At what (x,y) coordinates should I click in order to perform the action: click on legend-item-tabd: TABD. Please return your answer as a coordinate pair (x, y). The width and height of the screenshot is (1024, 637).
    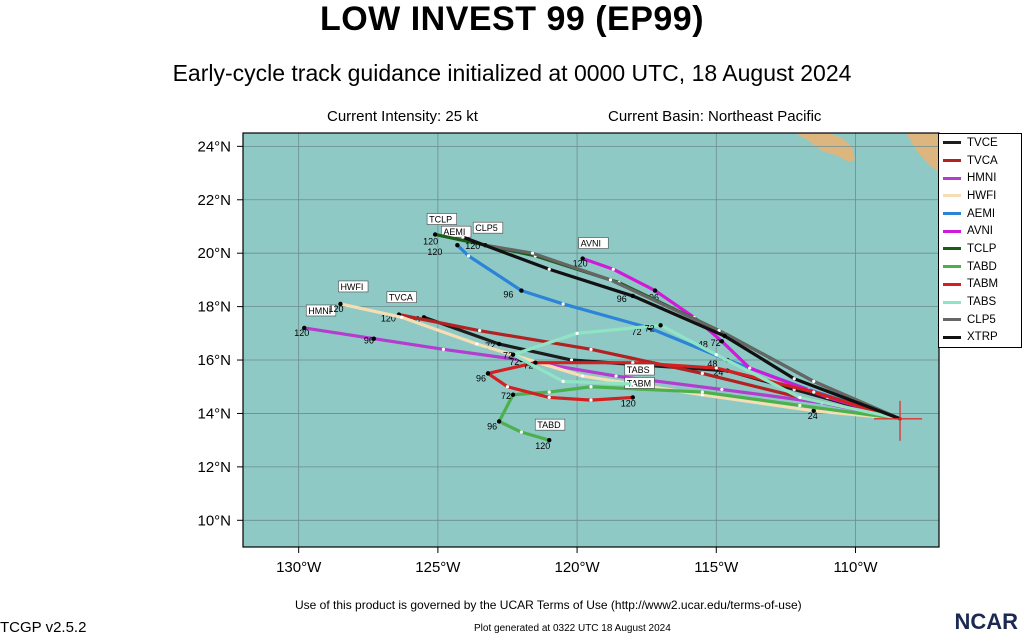
    Looking at the image, I should click on (980, 267).